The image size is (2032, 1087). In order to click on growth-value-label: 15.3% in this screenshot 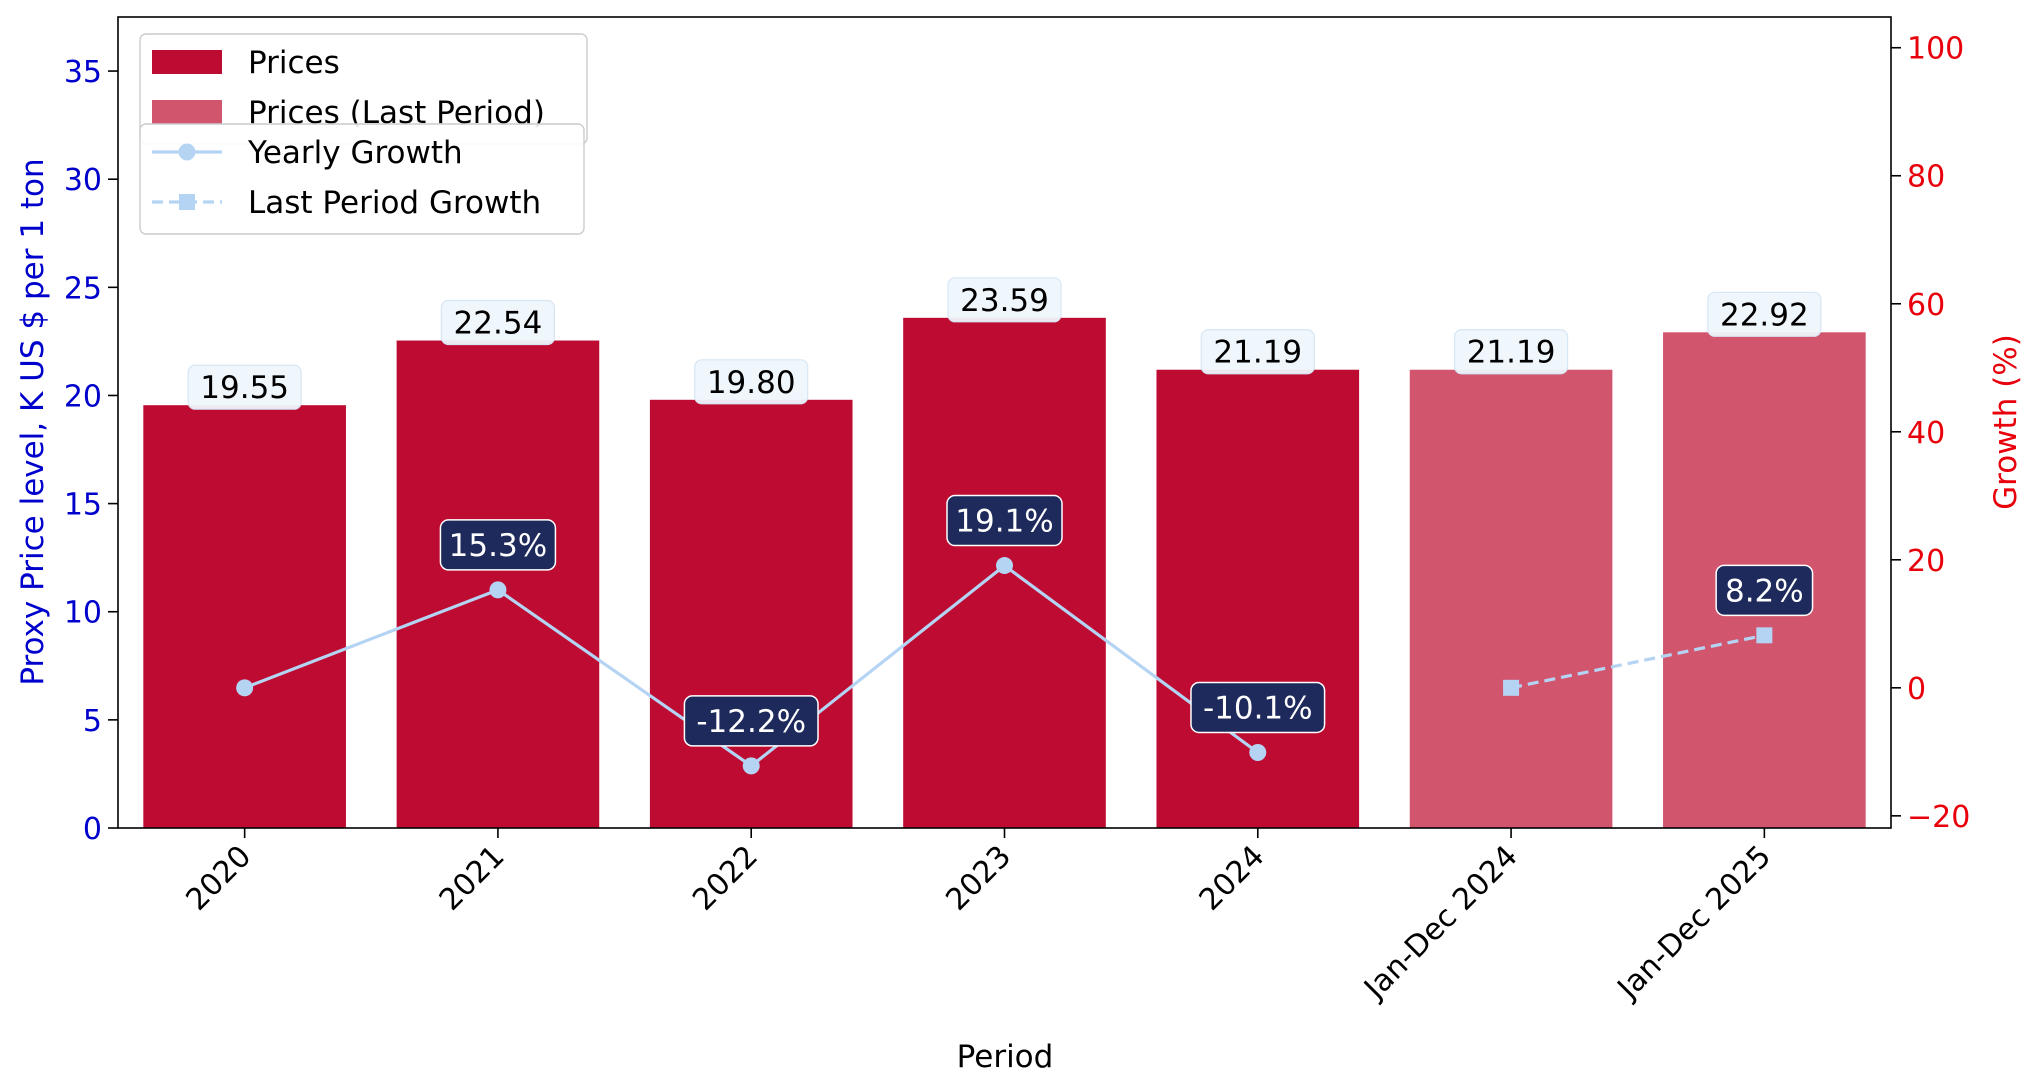, I will do `click(498, 546)`.